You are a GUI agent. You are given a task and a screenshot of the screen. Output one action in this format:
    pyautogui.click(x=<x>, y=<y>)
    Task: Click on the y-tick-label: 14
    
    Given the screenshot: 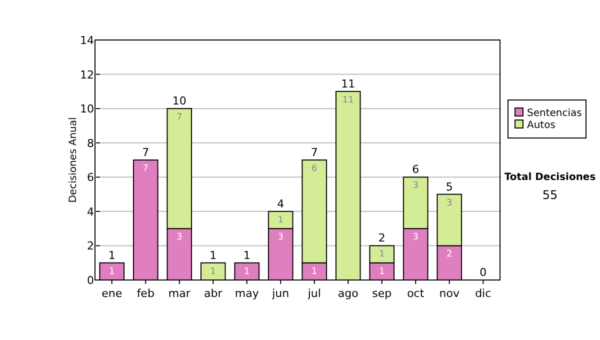 What is the action you would take?
    pyautogui.click(x=87, y=40)
    